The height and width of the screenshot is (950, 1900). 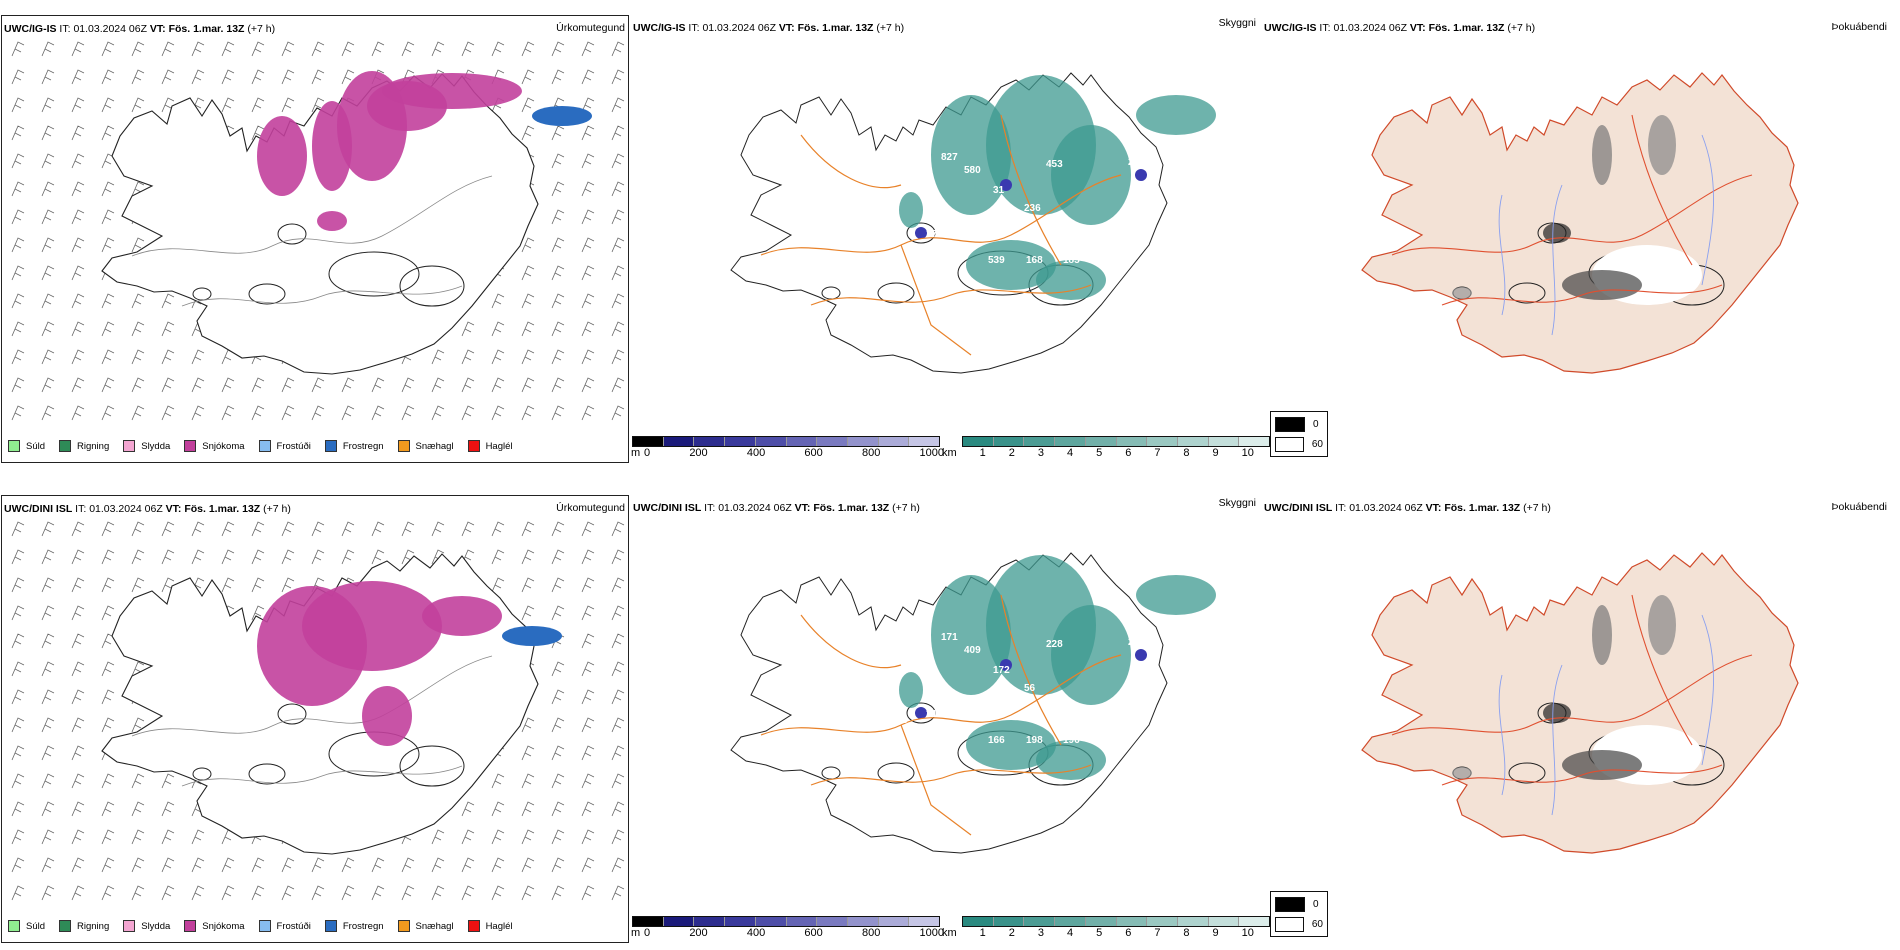 What do you see at coordinates (1054, 644) in the screenshot?
I see `cloud-base-label: 228` at bounding box center [1054, 644].